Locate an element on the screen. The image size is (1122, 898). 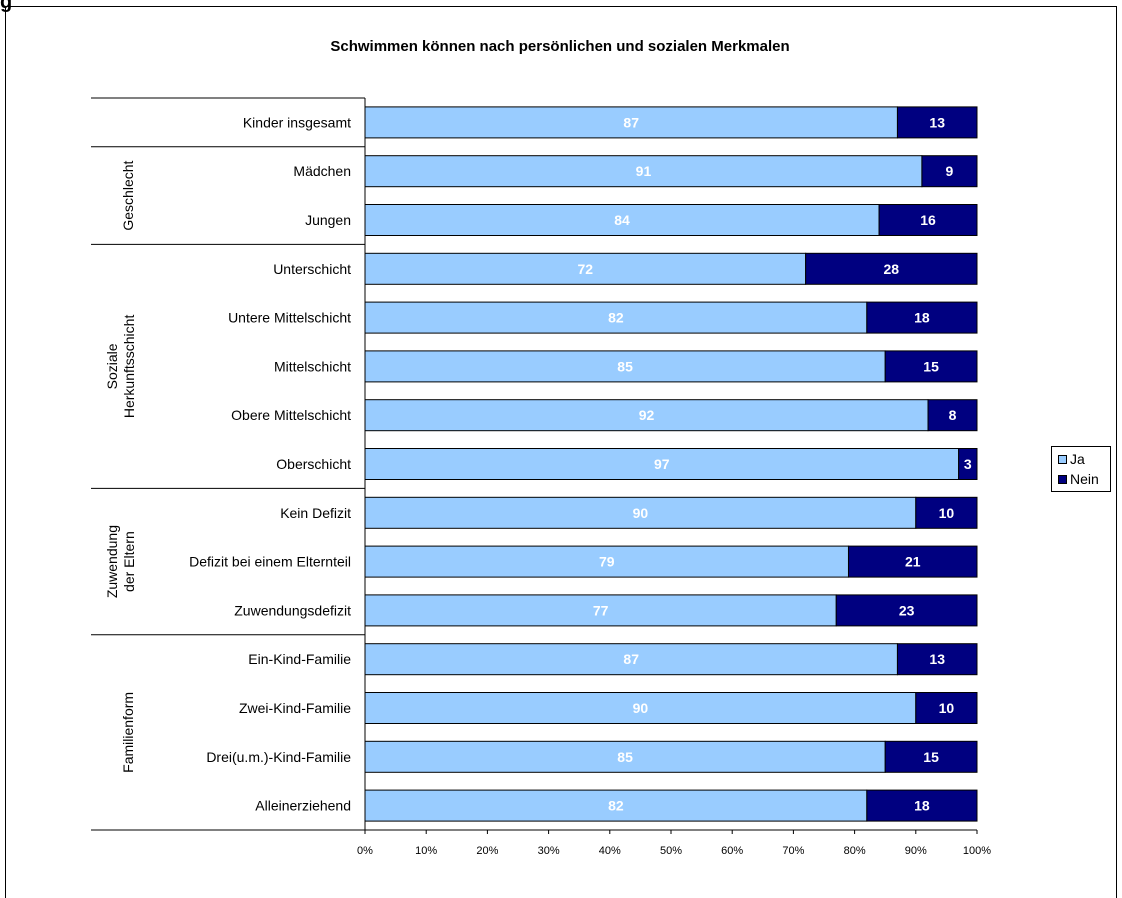
bar-nein-alleinerziehend is located at coordinates (922, 805).